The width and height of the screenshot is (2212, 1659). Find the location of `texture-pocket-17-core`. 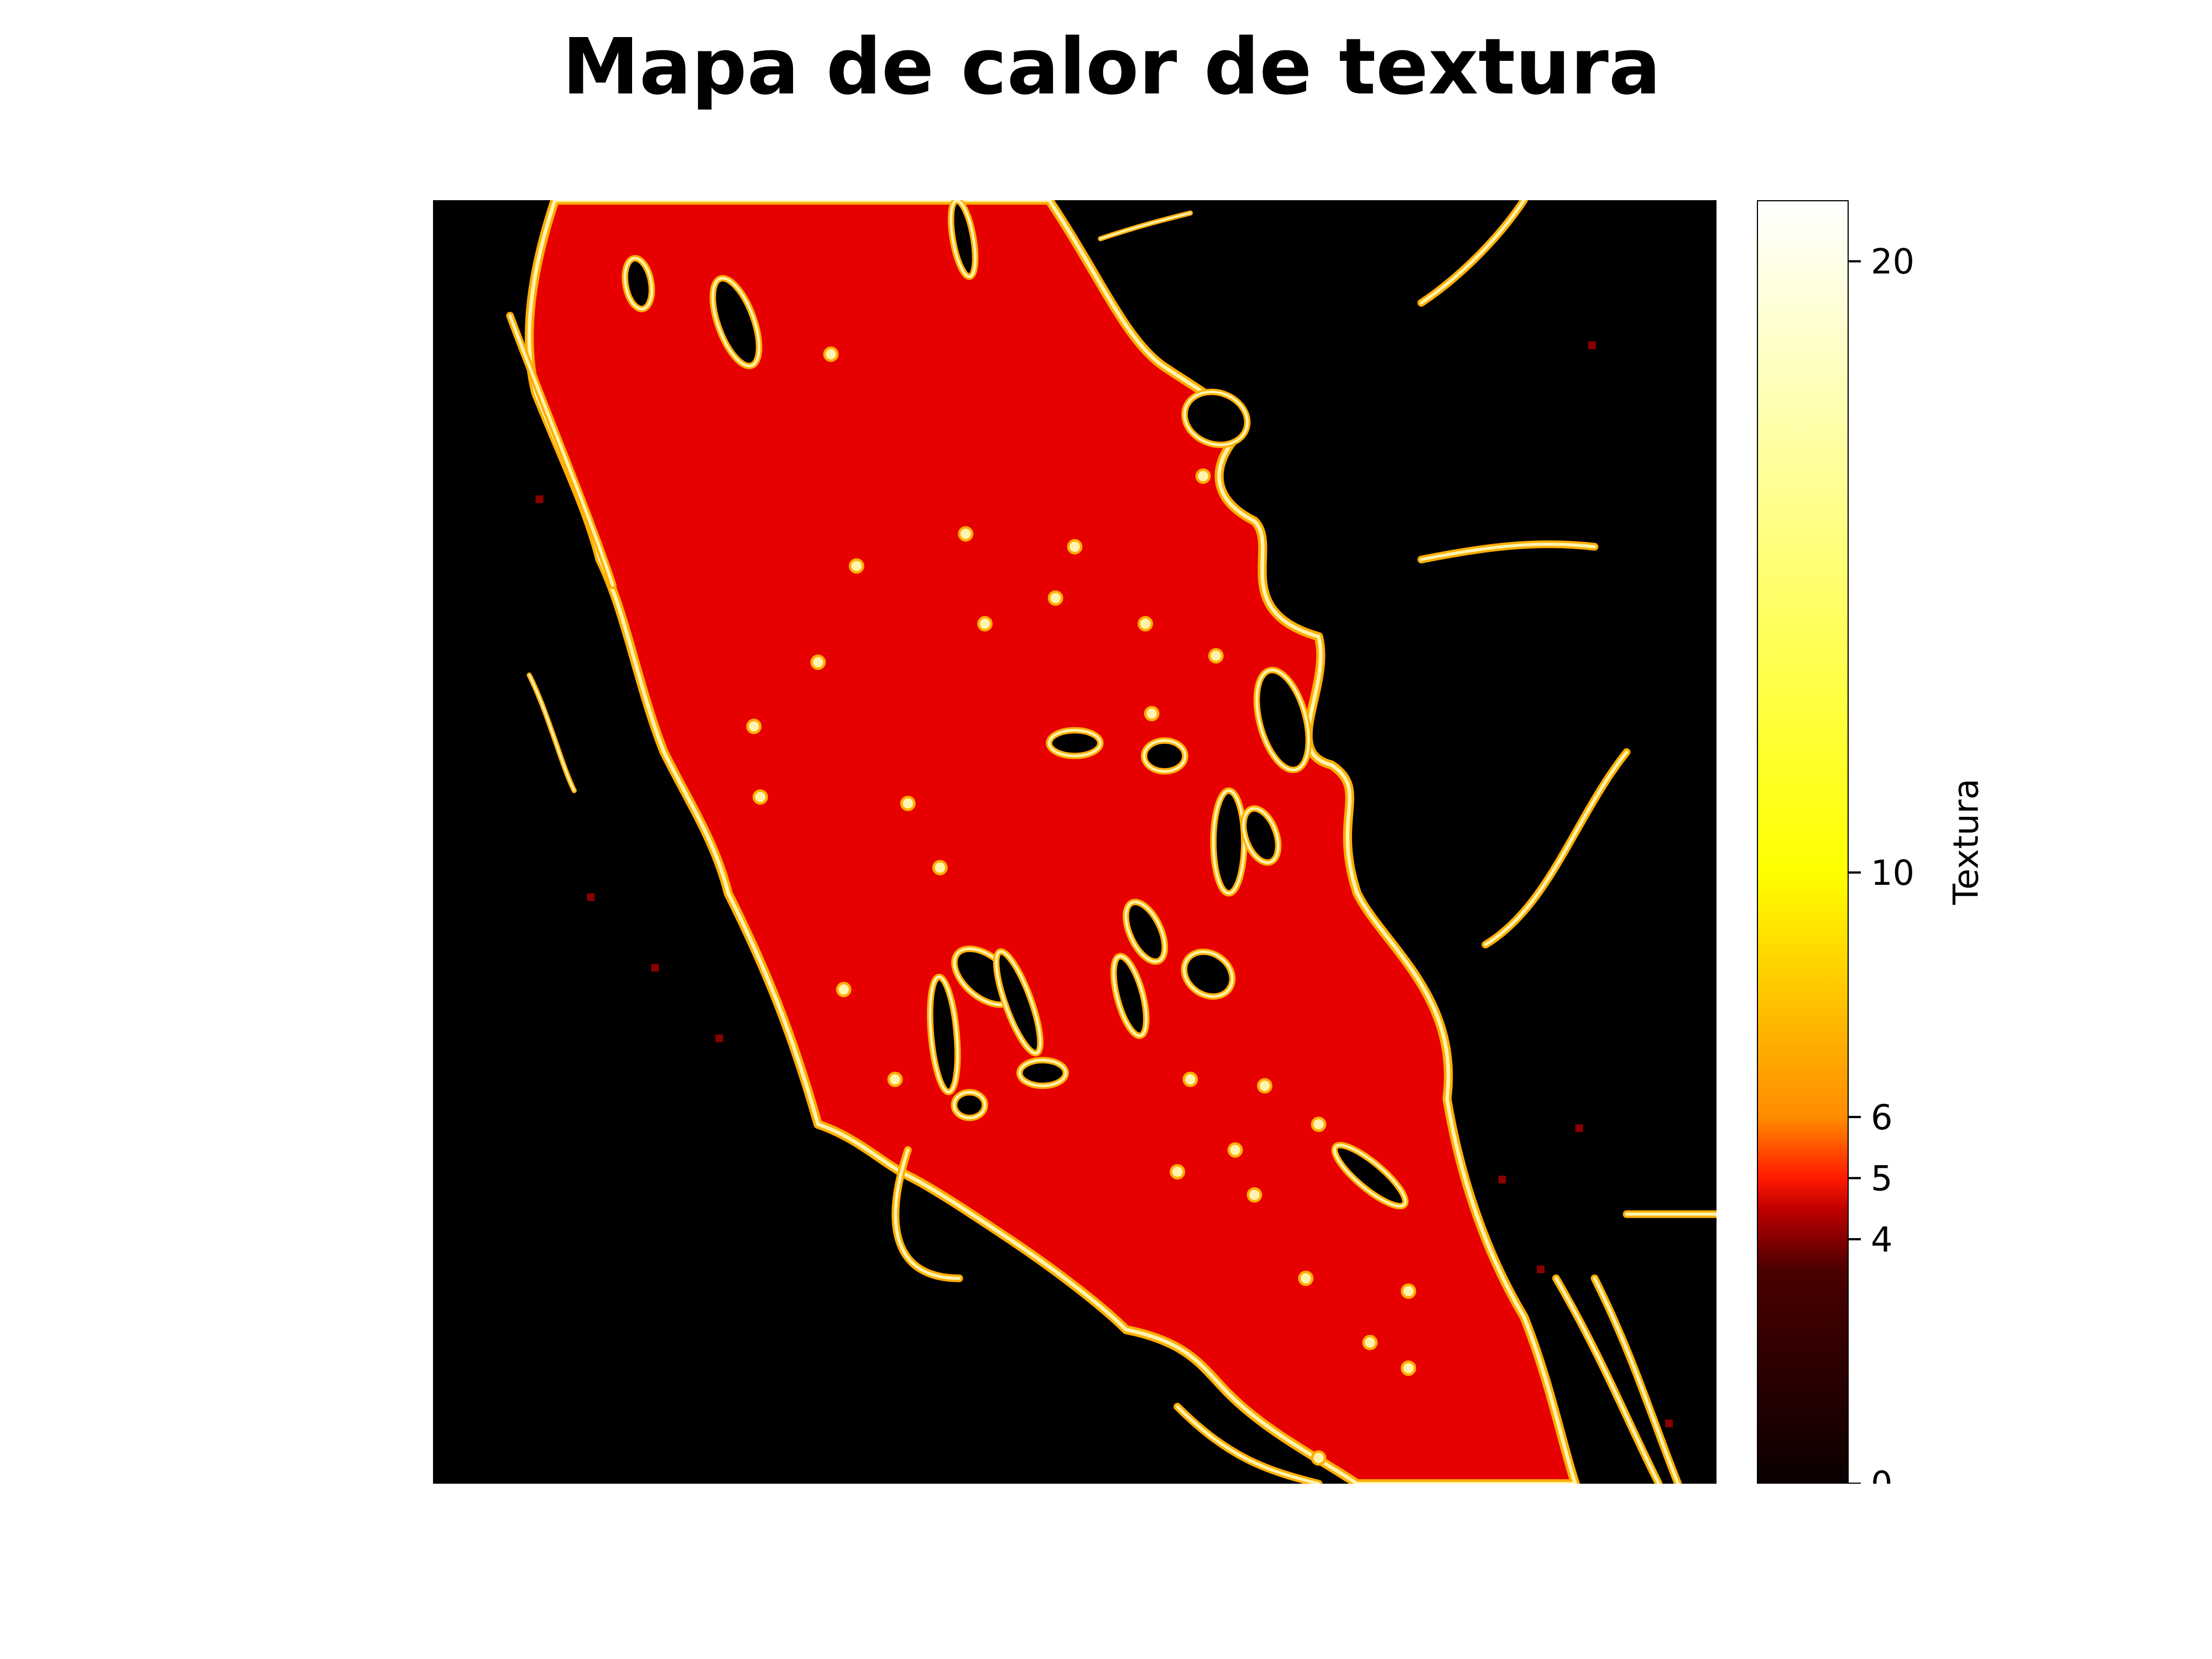

texture-pocket-17-core is located at coordinates (1261, 836).